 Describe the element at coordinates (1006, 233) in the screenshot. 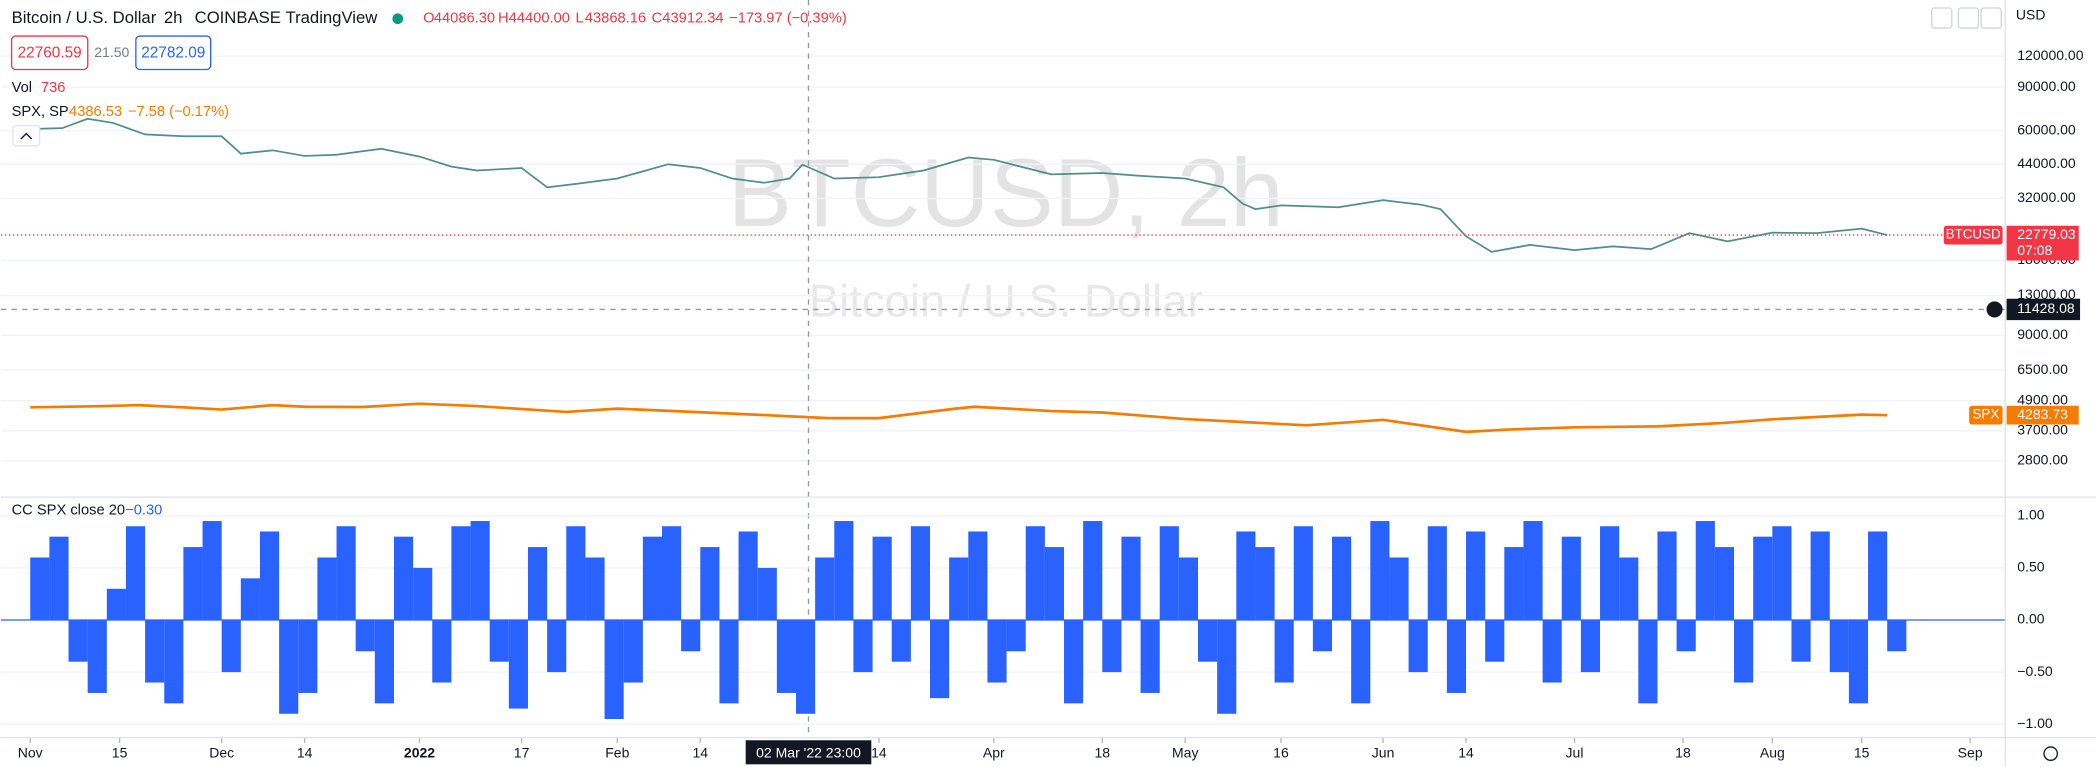

I see `watermark: BTCUSD, 2h Bitcoin / U.S. Dollar` at that location.